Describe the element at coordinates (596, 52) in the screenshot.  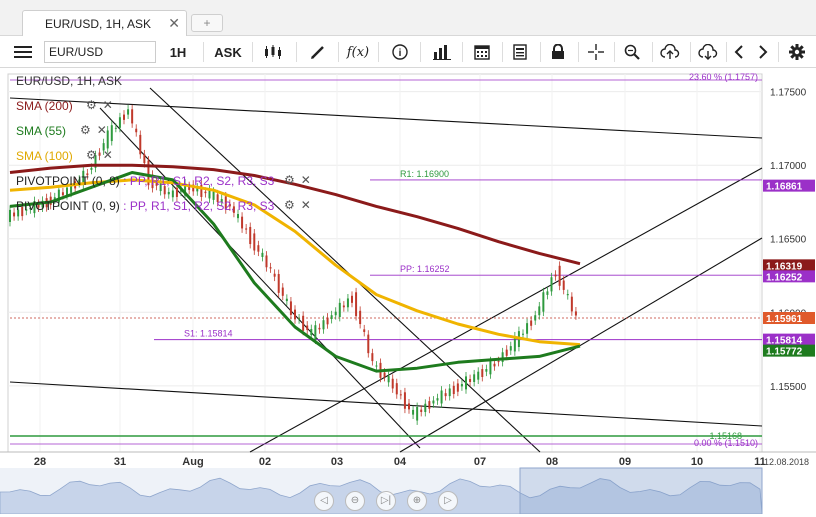
I see `crosshair-icon` at that location.